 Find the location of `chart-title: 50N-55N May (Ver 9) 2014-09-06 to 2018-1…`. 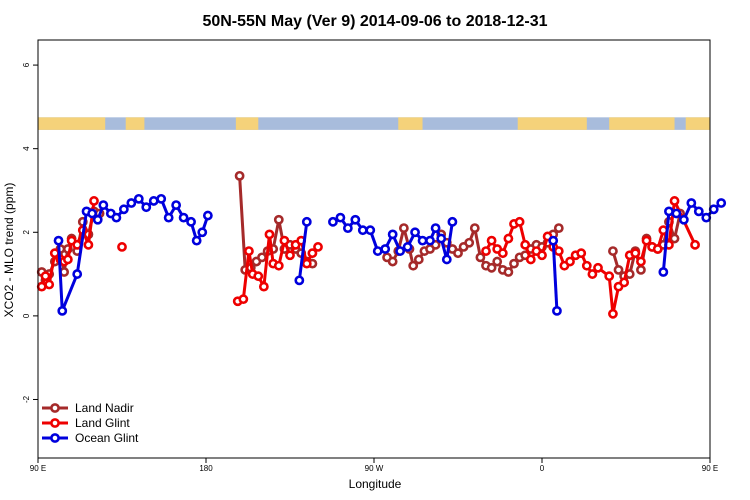

chart-title: 50N-55N May (Ver 9) 2014-09-06 to 2018-1… is located at coordinates (374, 21).